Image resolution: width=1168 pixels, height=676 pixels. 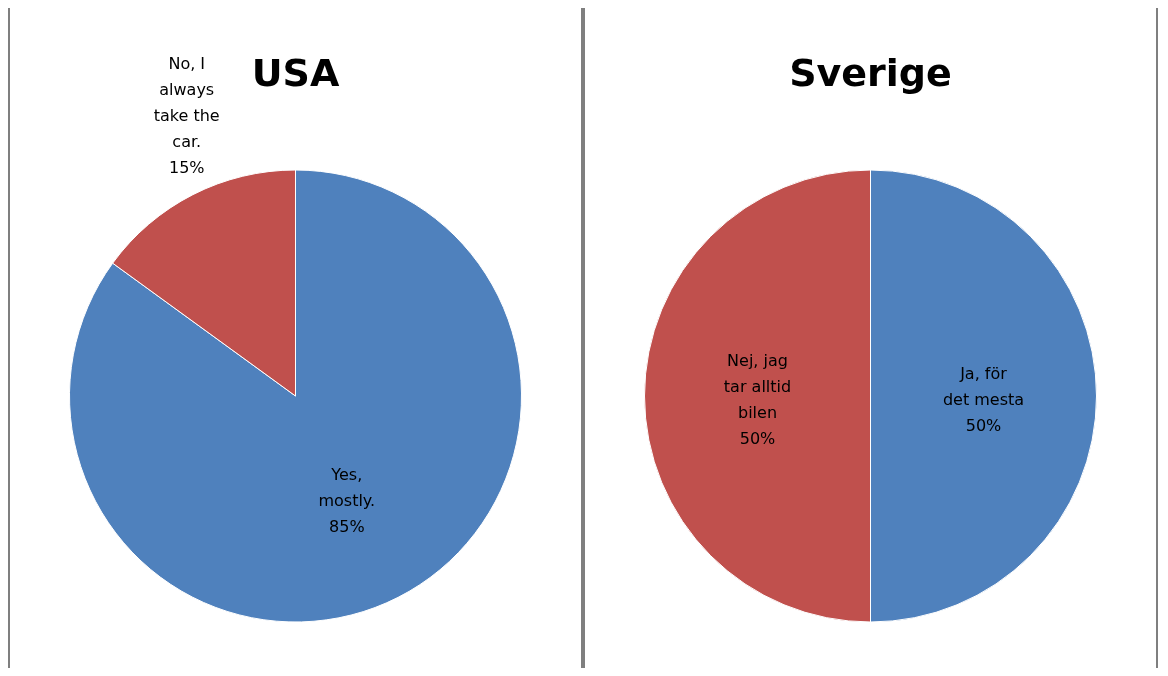 What do you see at coordinates (870, 73) in the screenshot?
I see `chart-title: Sverige` at bounding box center [870, 73].